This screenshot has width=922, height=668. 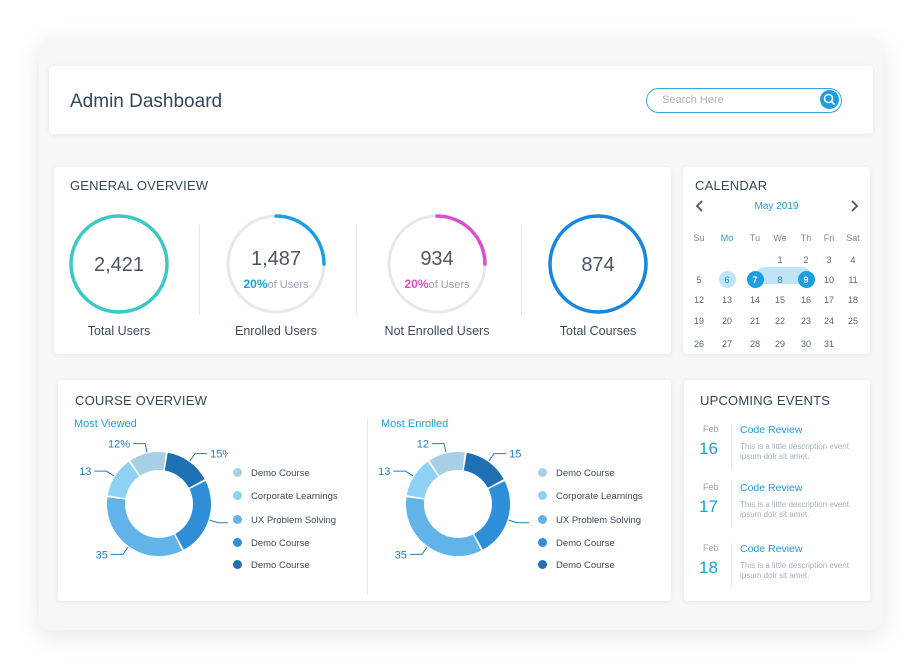 What do you see at coordinates (806, 280) in the screenshot?
I see `calendar-day: 9` at bounding box center [806, 280].